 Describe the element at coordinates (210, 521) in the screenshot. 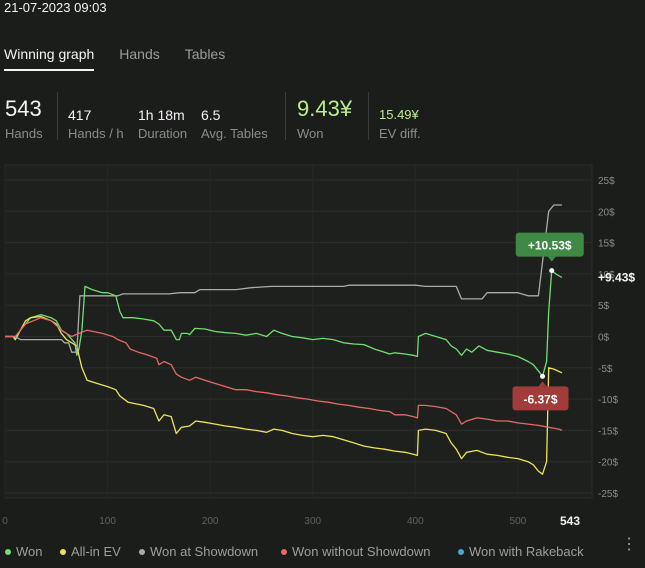

I see `x-tick-label: 200` at that location.